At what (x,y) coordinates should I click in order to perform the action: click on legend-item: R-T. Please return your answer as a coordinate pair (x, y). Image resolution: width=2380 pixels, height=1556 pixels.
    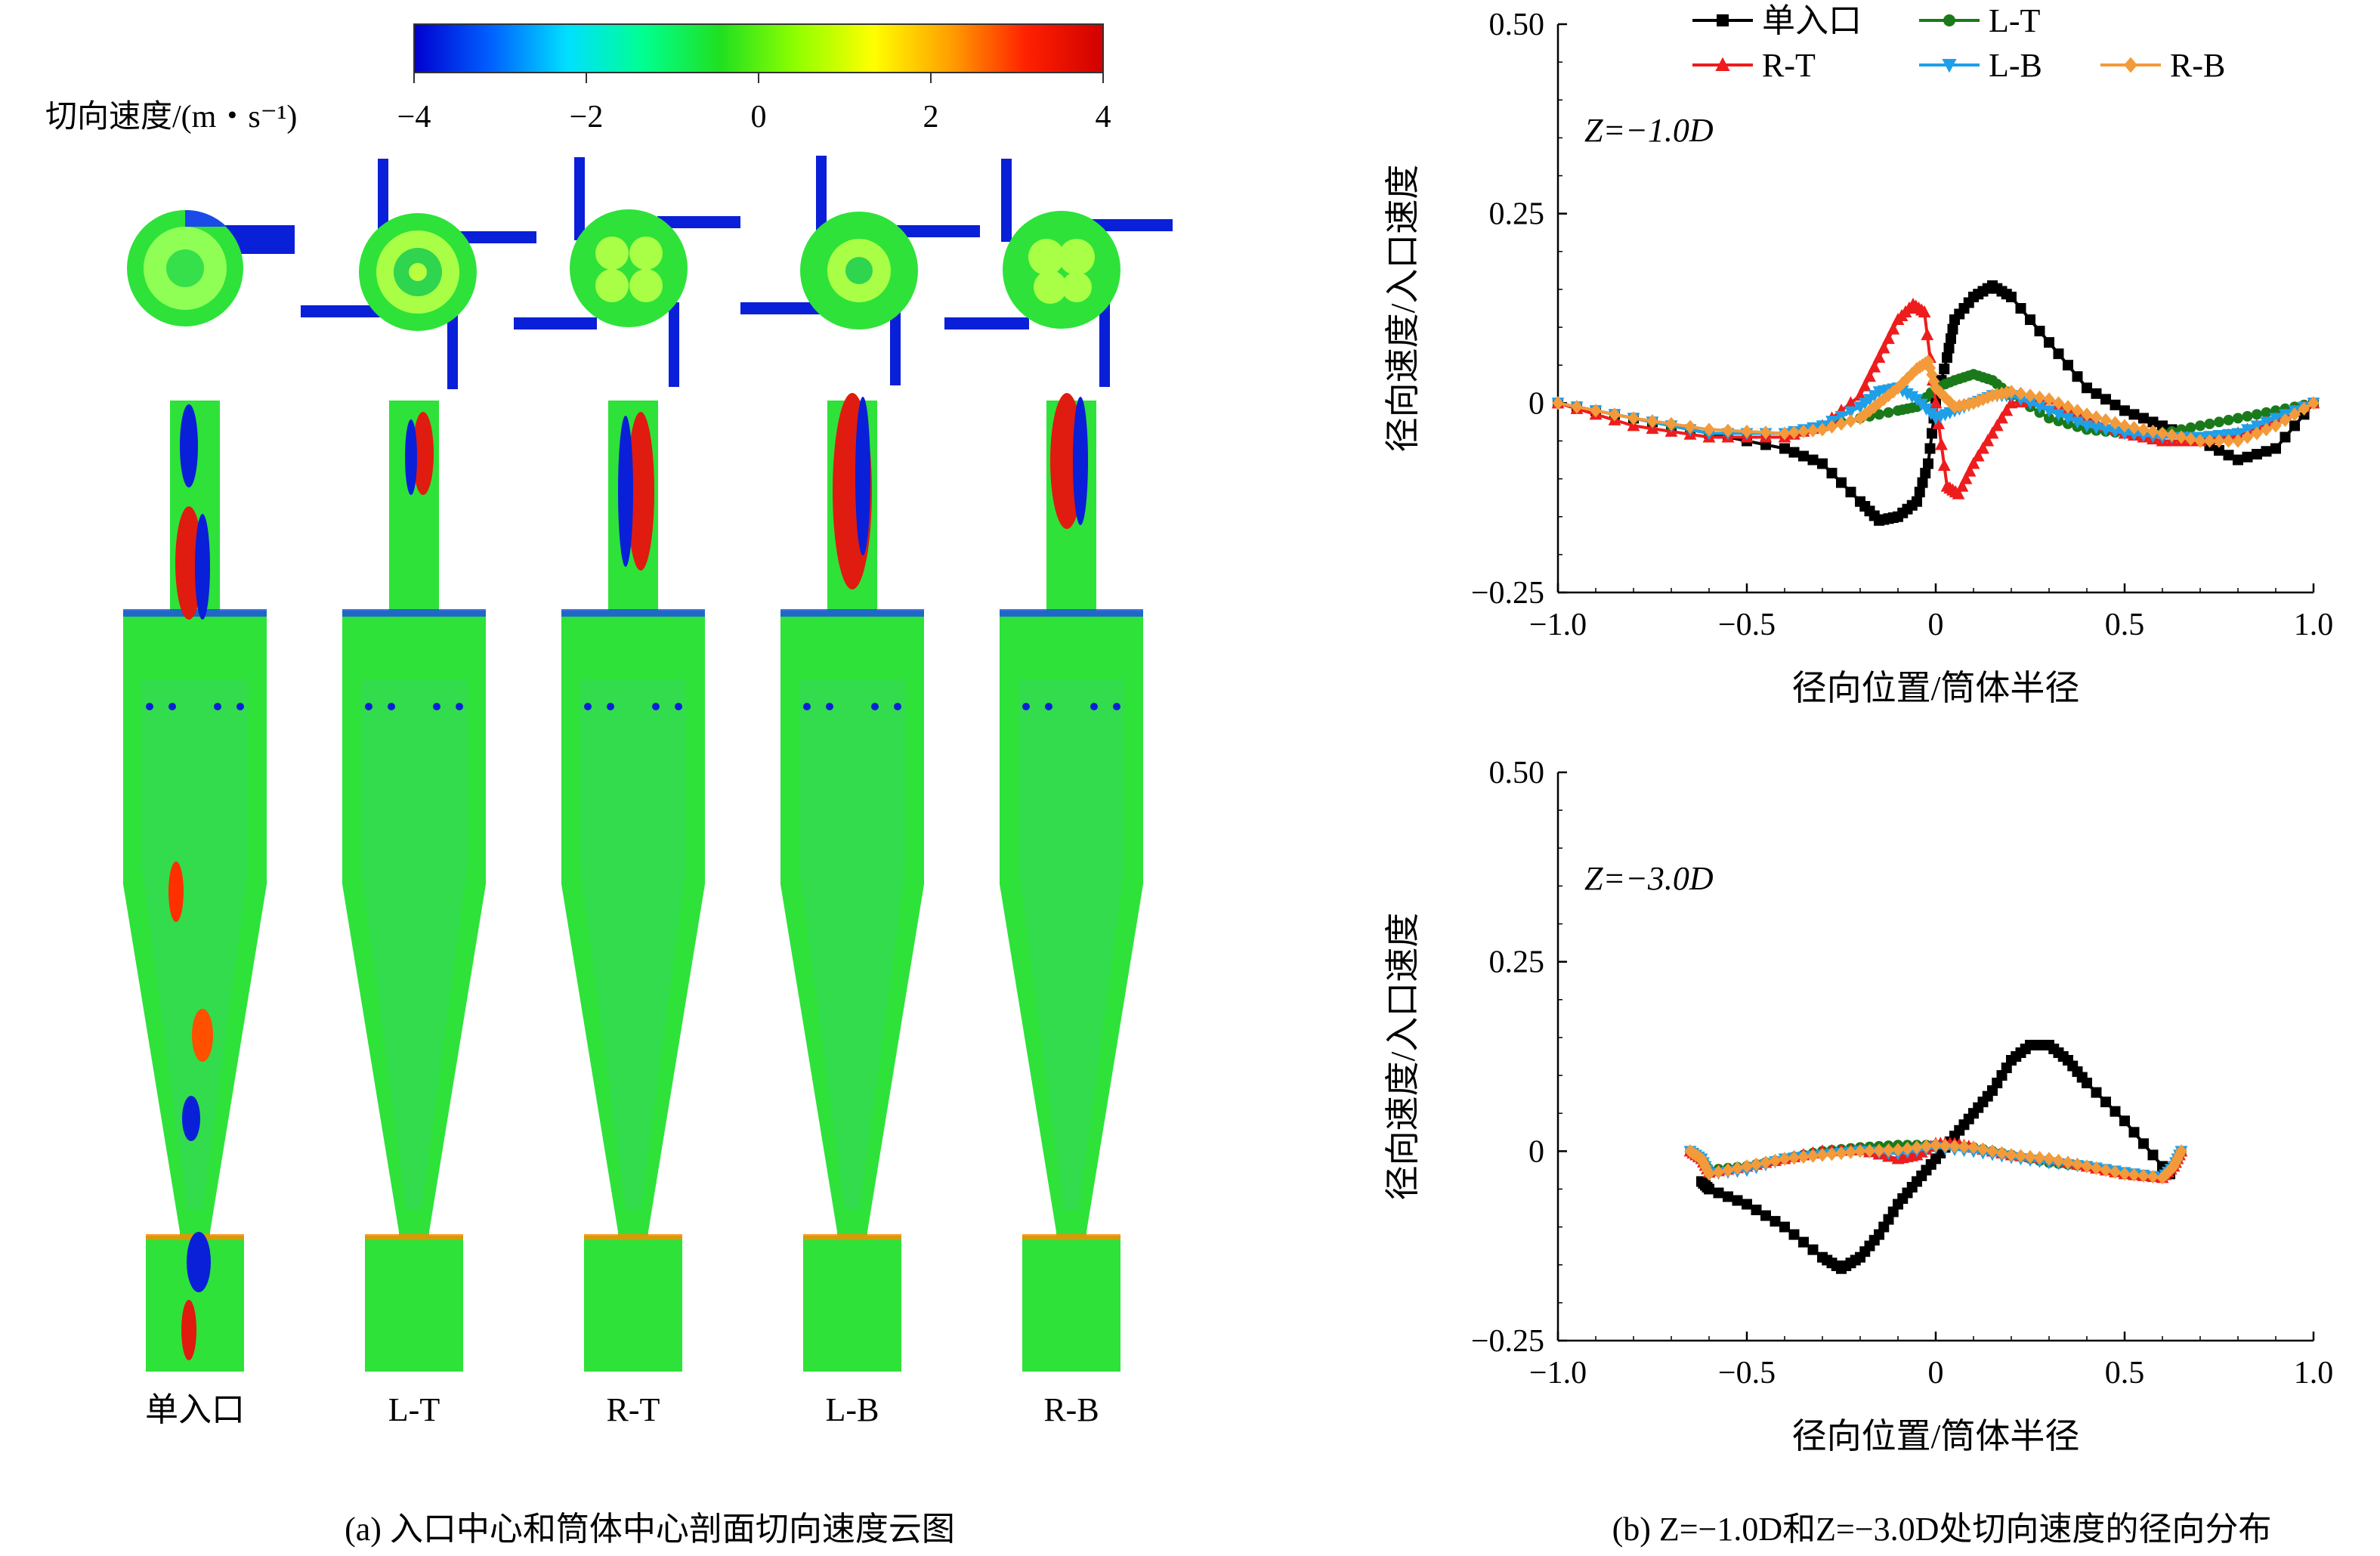
    Looking at the image, I should click on (1754, 65).